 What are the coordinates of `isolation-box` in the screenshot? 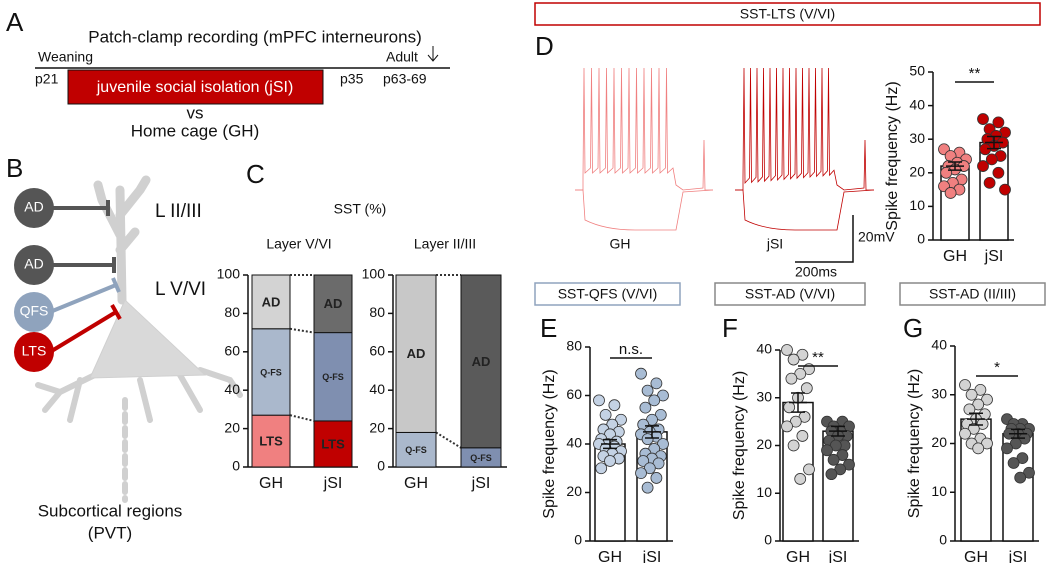 It's located at (195, 87).